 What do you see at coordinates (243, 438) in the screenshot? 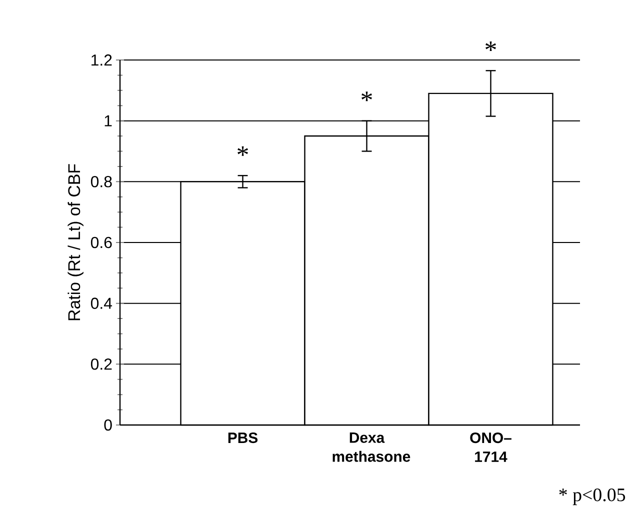
I see `x-tick-label: PBS` at bounding box center [243, 438].